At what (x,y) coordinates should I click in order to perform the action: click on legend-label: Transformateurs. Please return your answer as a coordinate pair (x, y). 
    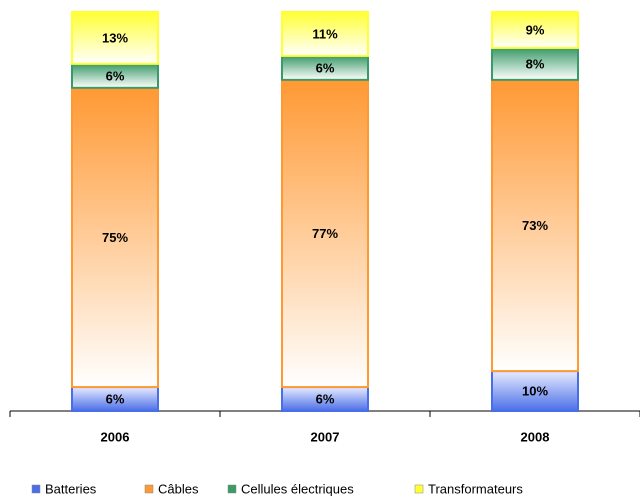
    Looking at the image, I should click on (475, 488).